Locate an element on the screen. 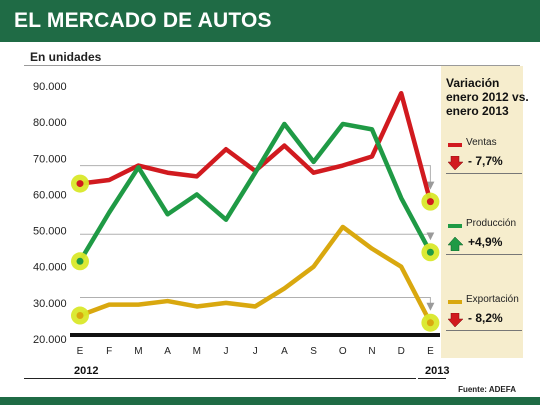 This screenshot has height=405, width=540. x-tick-label: F is located at coordinates (109, 351).